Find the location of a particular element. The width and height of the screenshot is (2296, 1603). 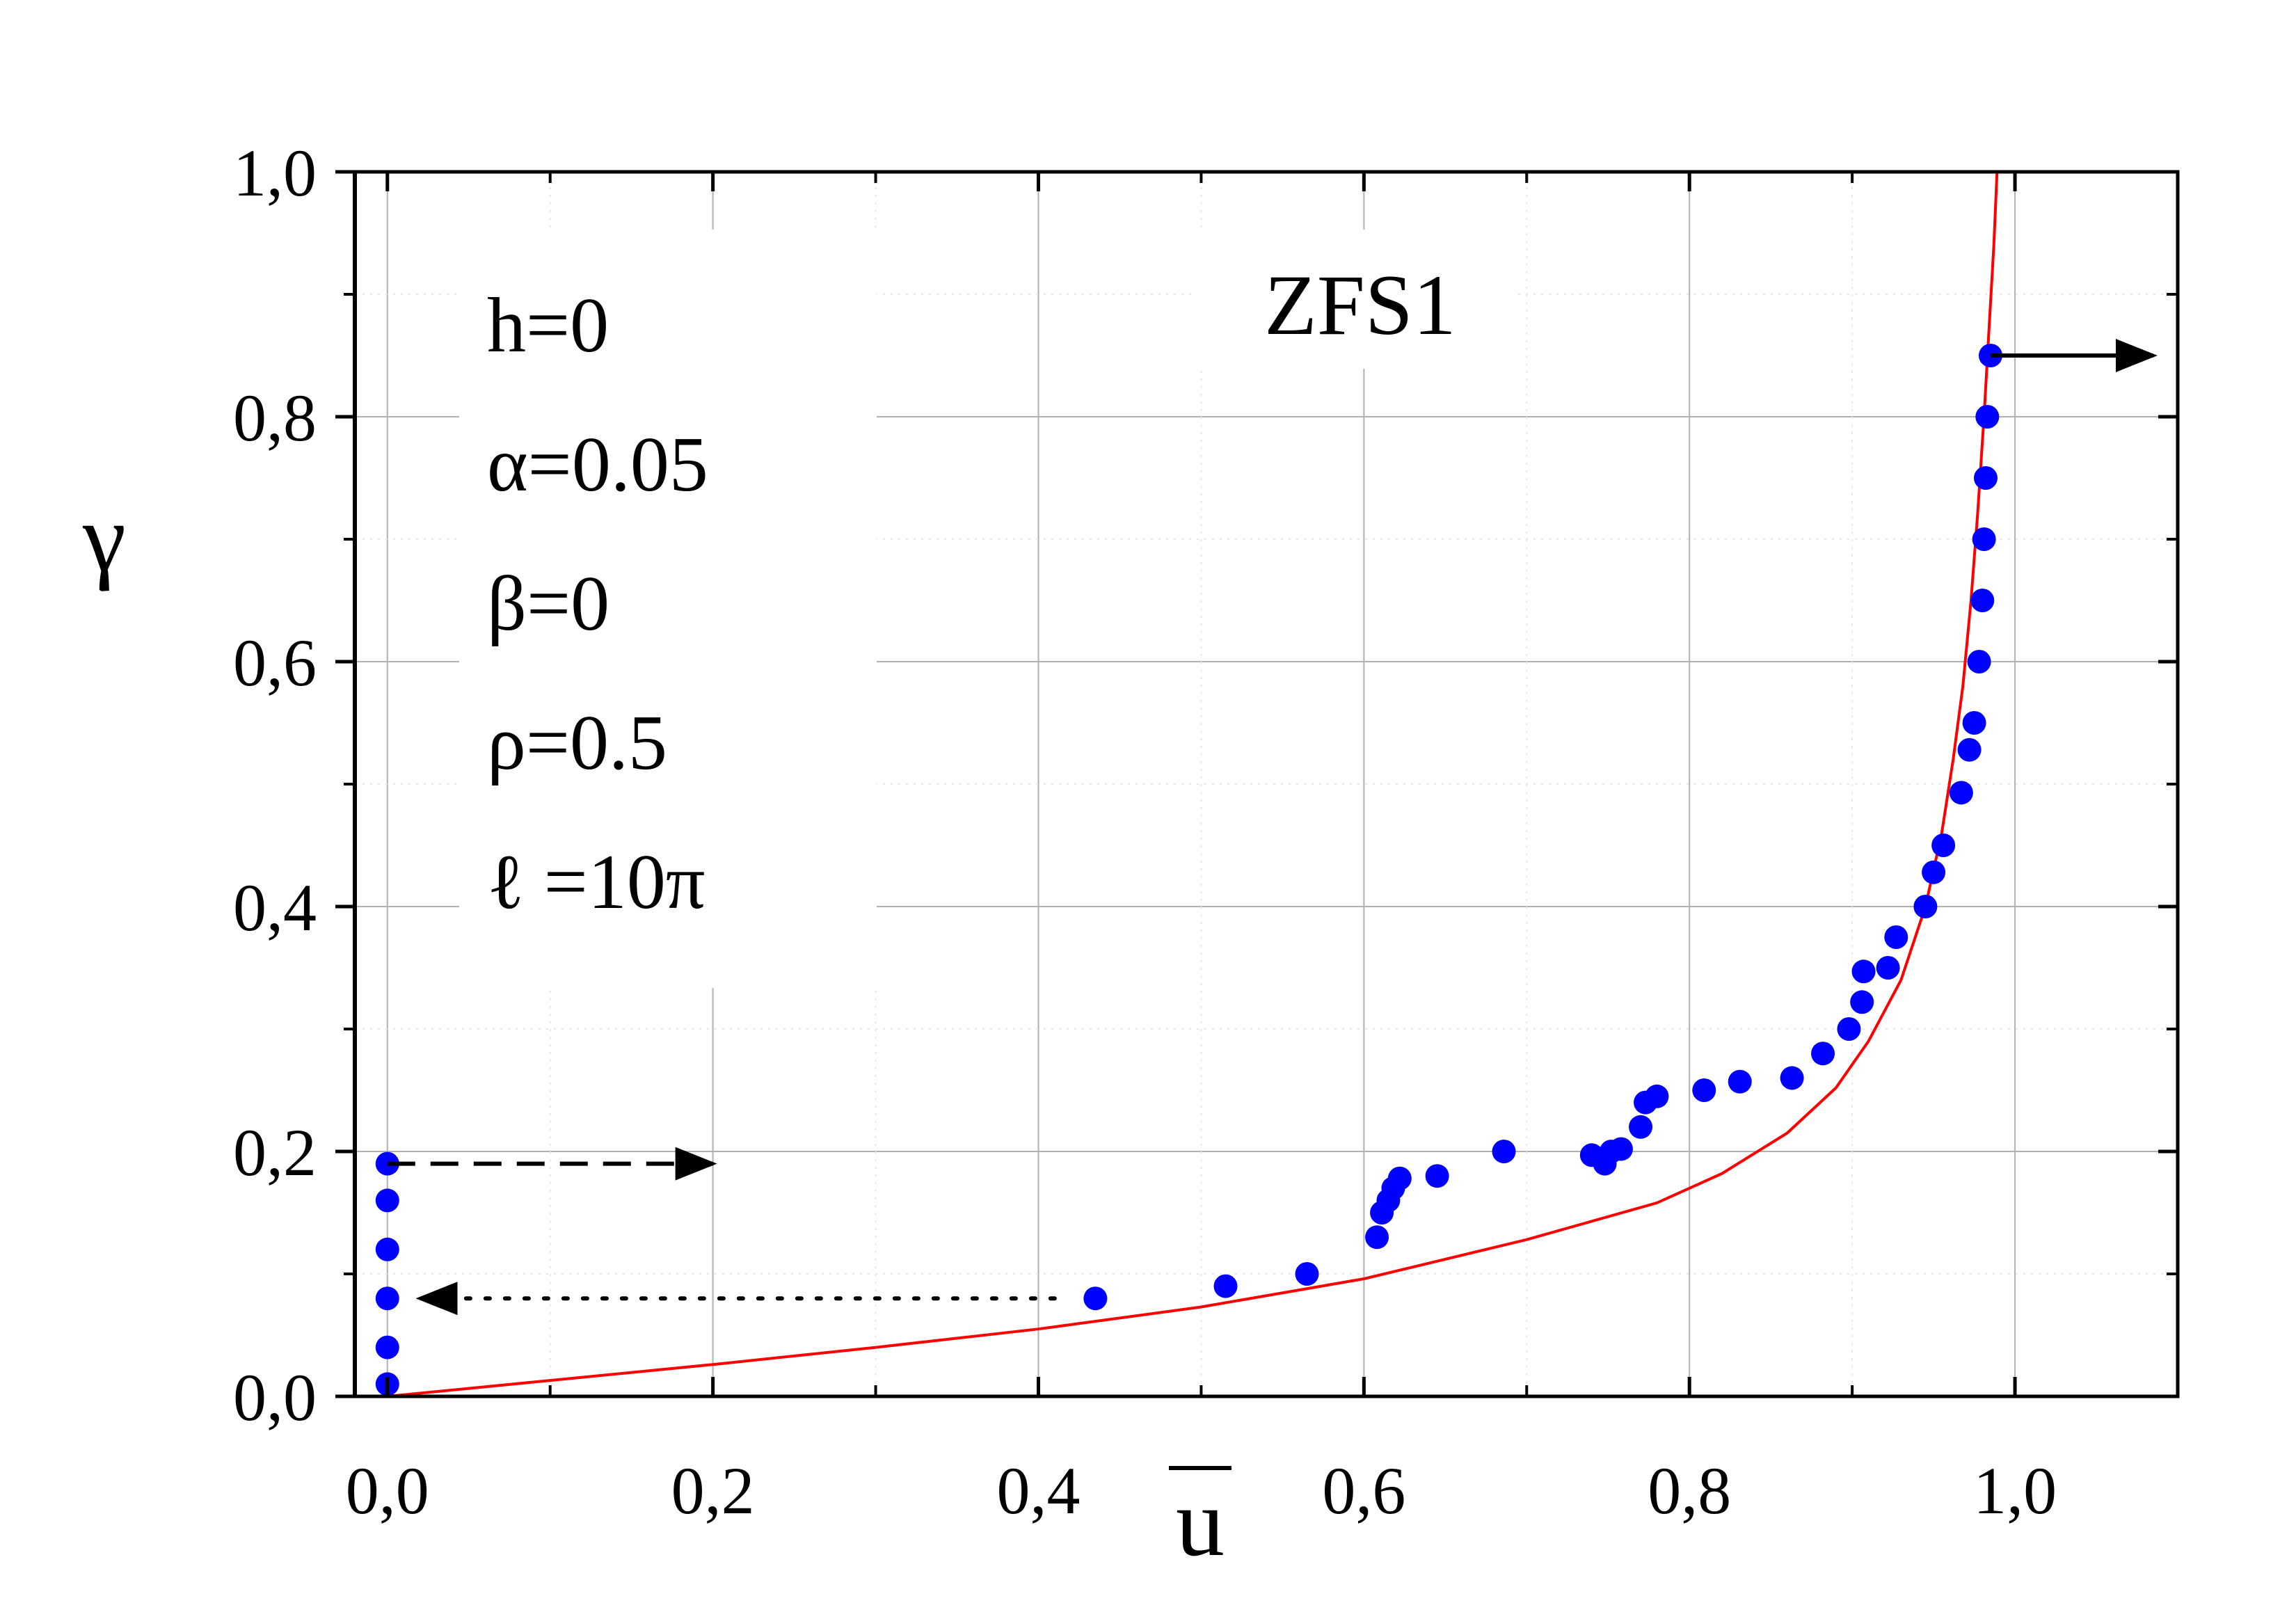

param-beta: β=0 is located at coordinates (548, 604).